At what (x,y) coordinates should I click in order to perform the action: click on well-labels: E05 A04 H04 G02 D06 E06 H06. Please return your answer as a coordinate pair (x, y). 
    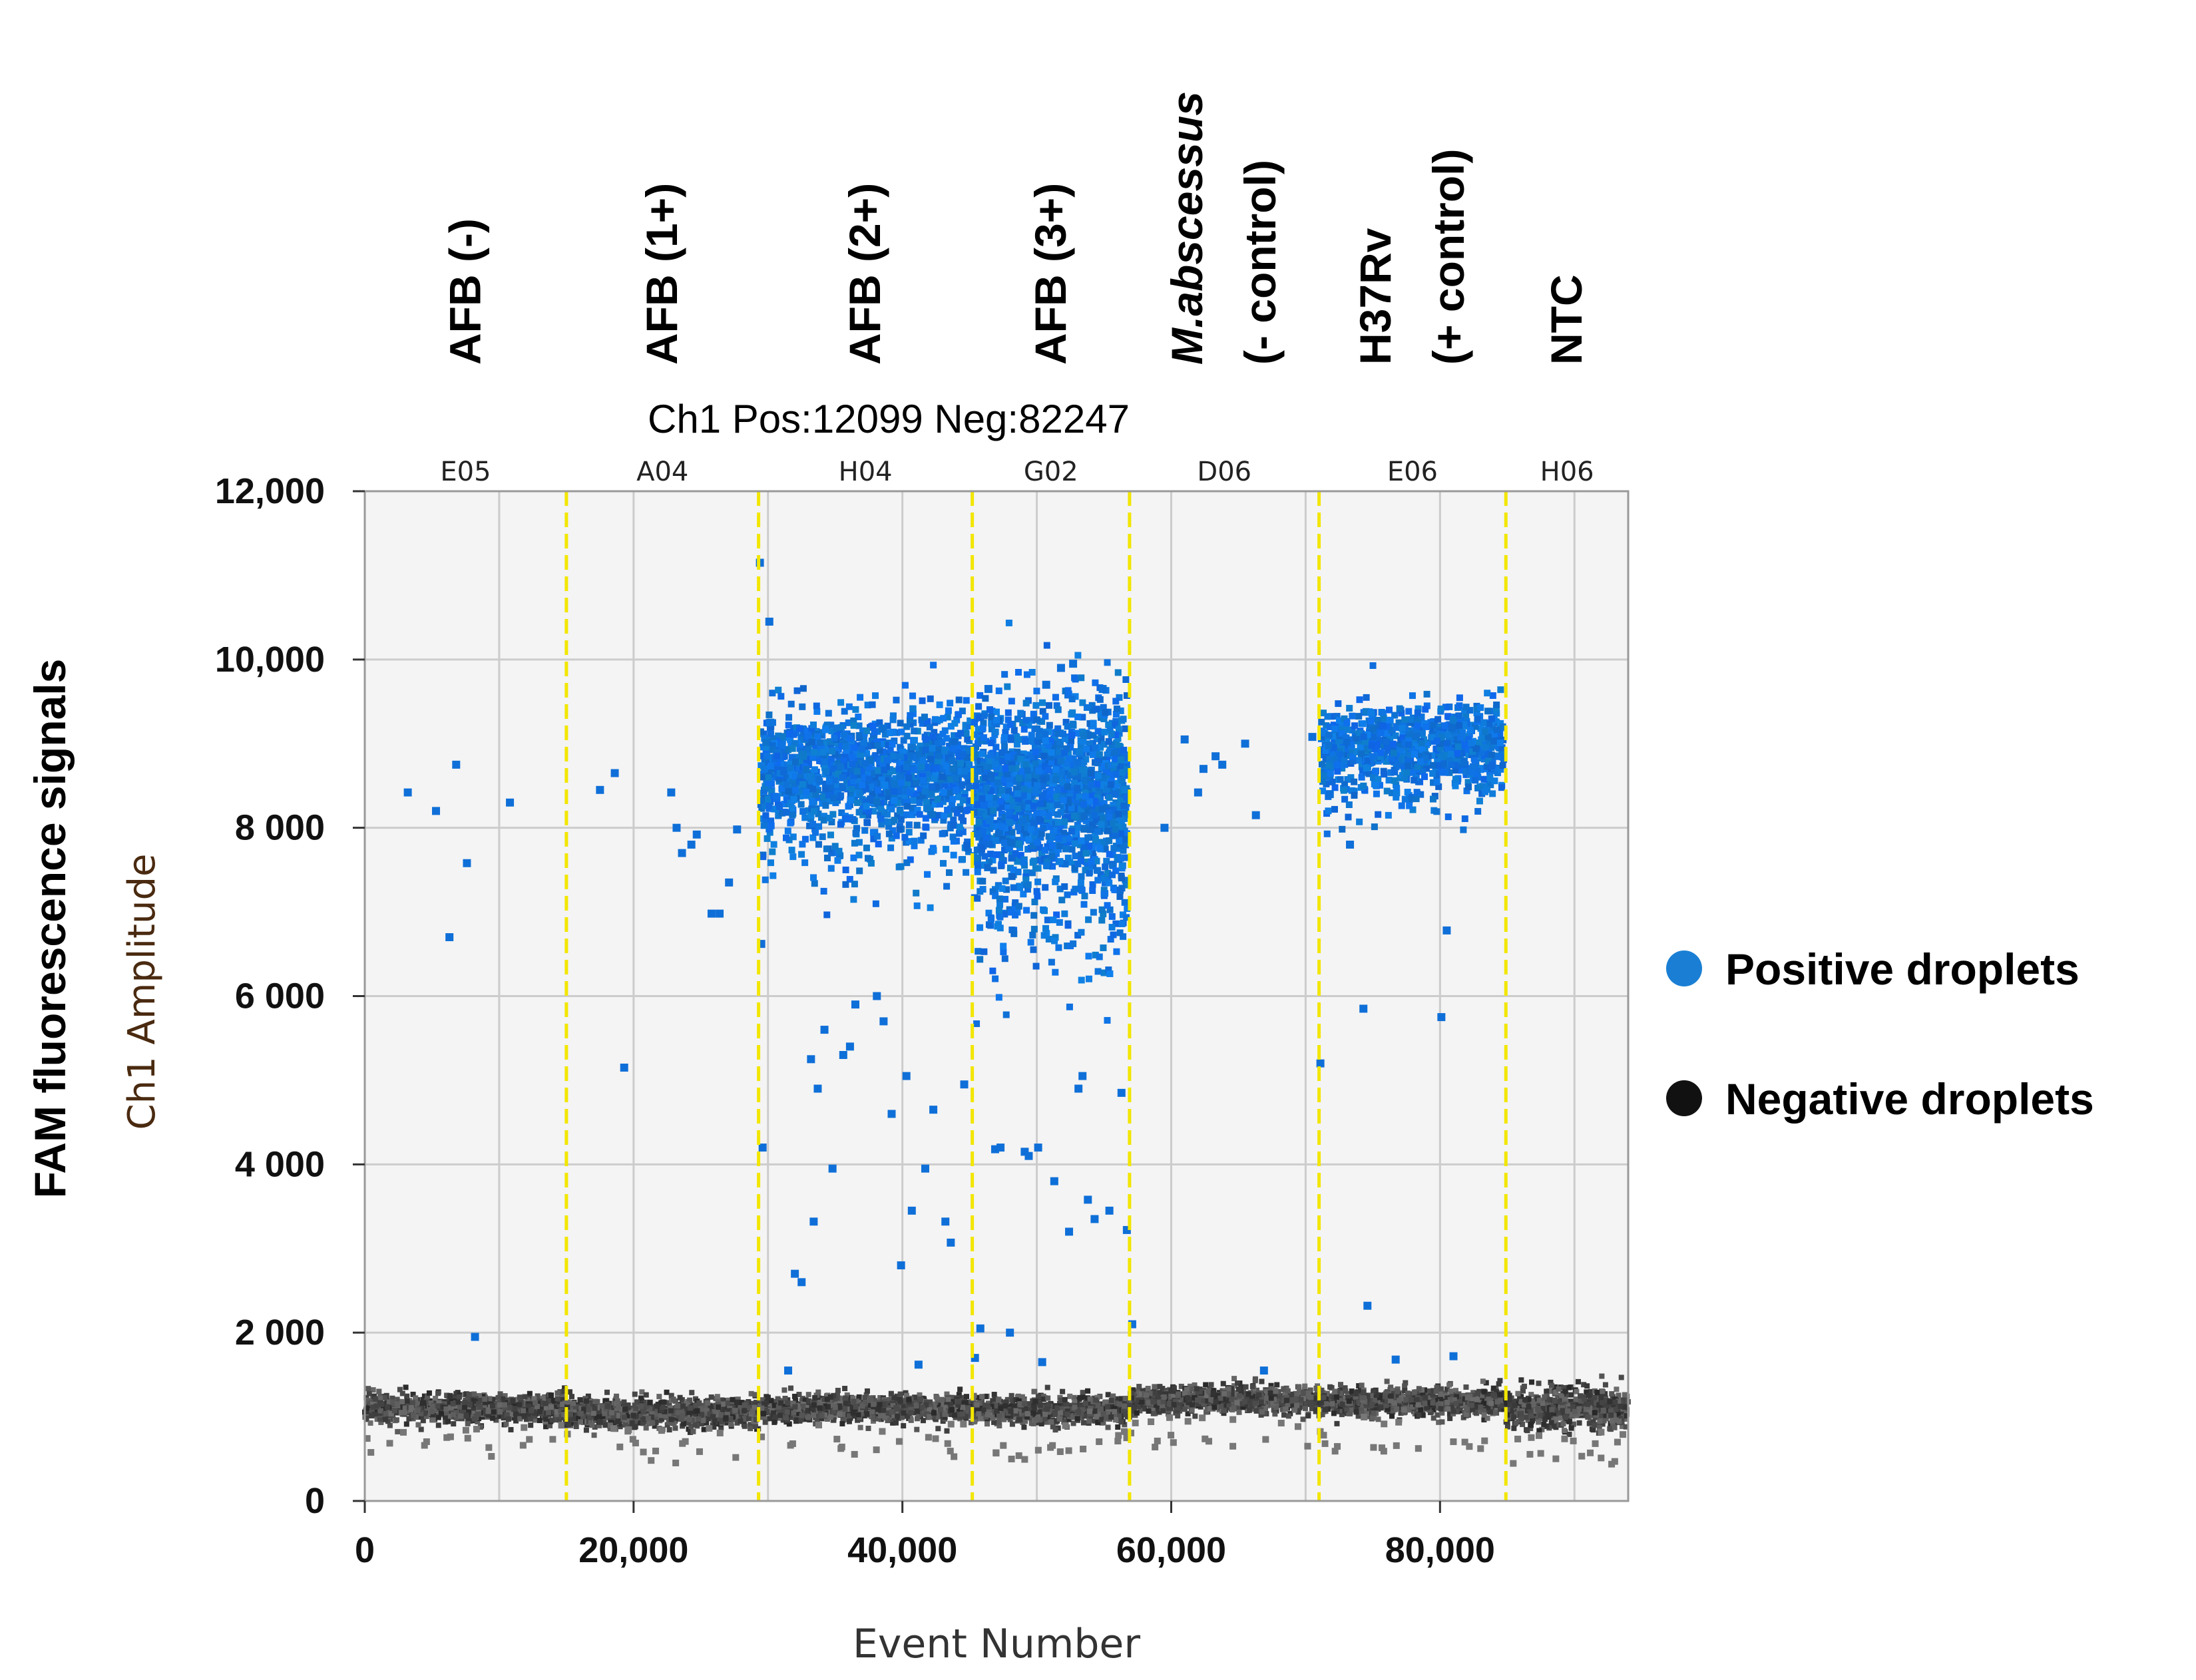
    Looking at the image, I should click on (1017, 472).